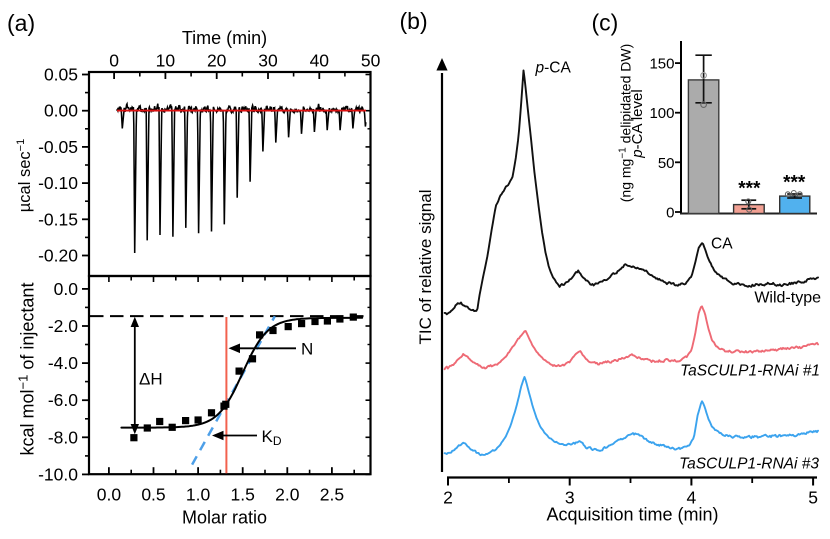 This screenshot has width=830, height=539. I want to click on svg-text: p-CA level, so click(637, 123).